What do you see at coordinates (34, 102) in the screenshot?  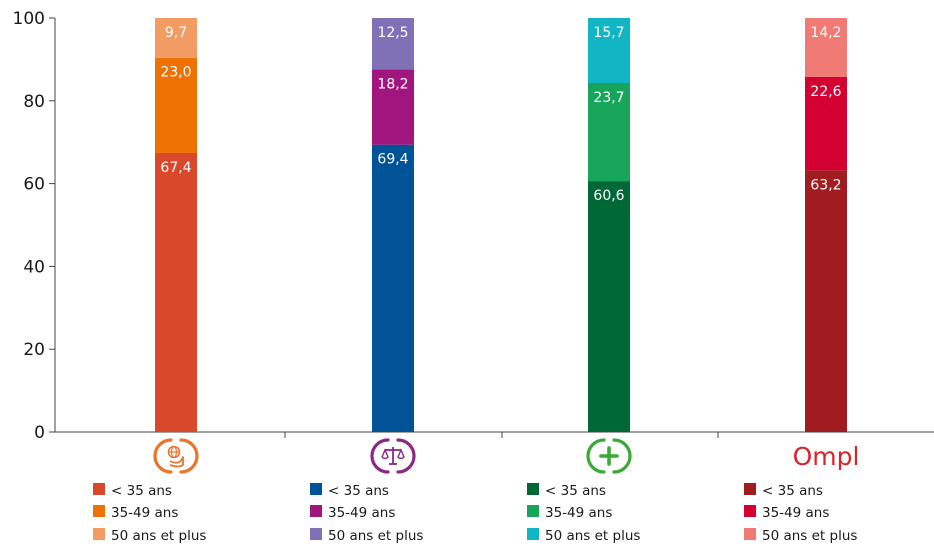 I see `y-tick-label: 80` at bounding box center [34, 102].